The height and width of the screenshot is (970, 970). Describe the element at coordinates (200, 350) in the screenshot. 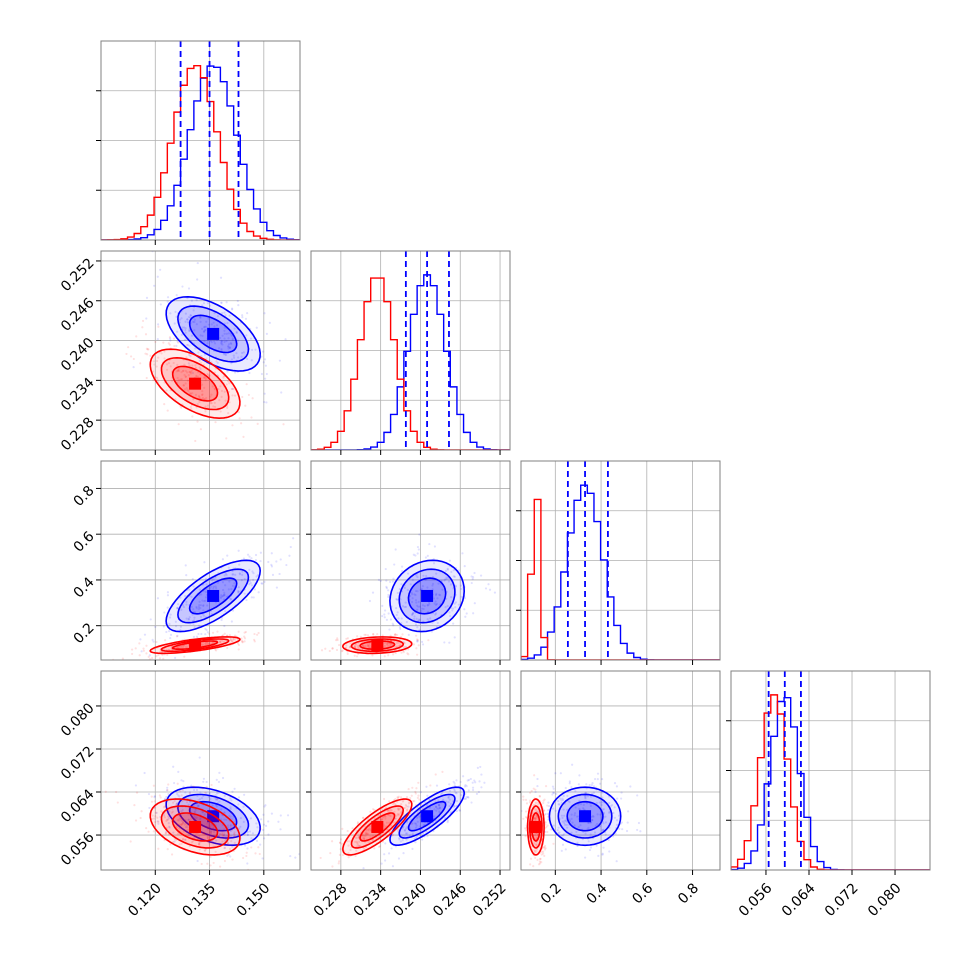

I see `panel-frame` at that location.